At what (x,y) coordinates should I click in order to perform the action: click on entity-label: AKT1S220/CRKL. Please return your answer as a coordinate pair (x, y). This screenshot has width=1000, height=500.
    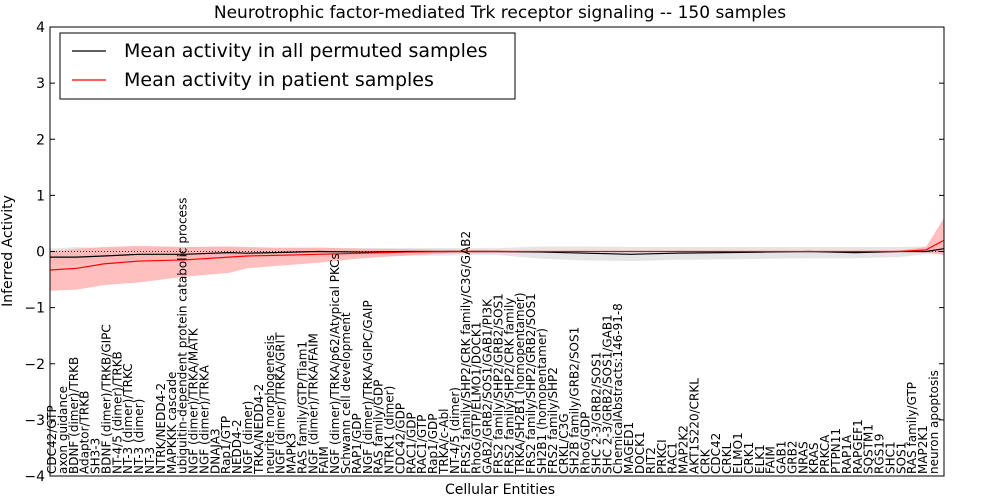
    Looking at the image, I should click on (694, 426).